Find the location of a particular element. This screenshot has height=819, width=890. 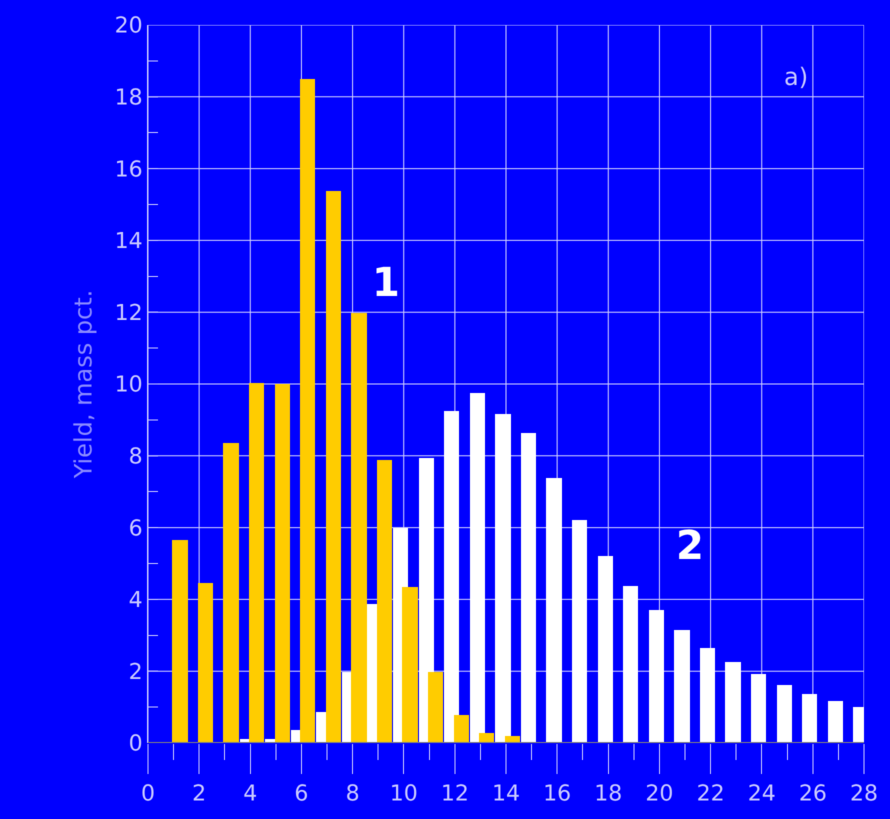

x-tick-label: 12 is located at coordinates (454, 793).